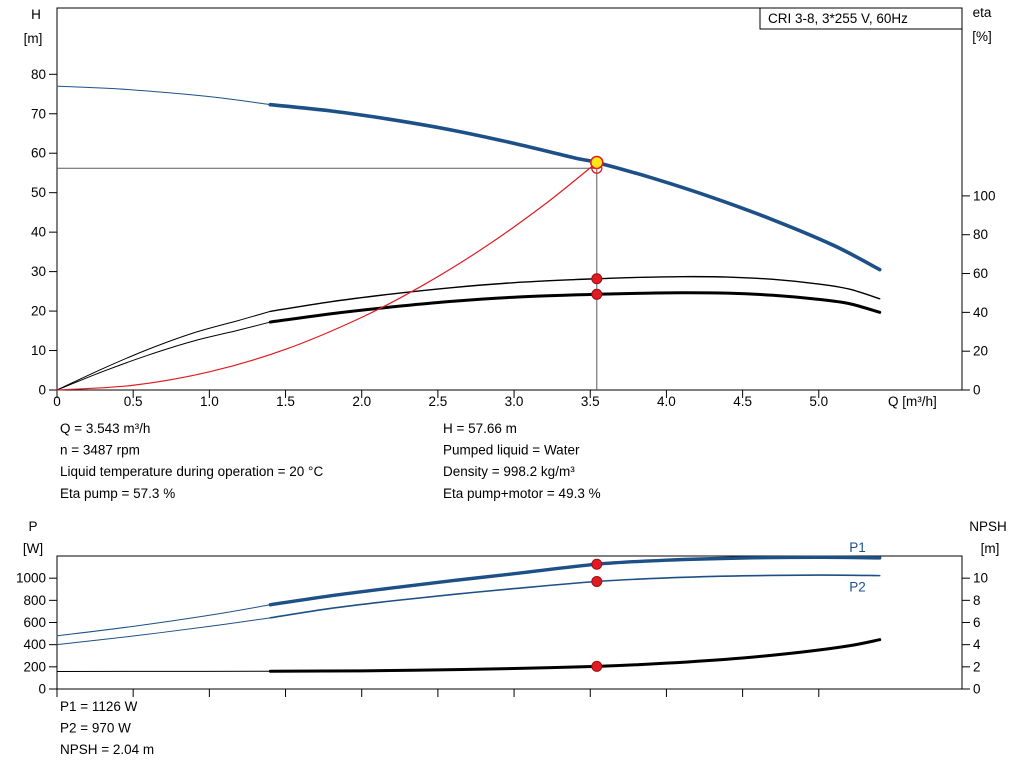 The image size is (1024, 781). What do you see at coordinates (818, 401) in the screenshot?
I see `x-tick-label: 5.0` at bounding box center [818, 401].